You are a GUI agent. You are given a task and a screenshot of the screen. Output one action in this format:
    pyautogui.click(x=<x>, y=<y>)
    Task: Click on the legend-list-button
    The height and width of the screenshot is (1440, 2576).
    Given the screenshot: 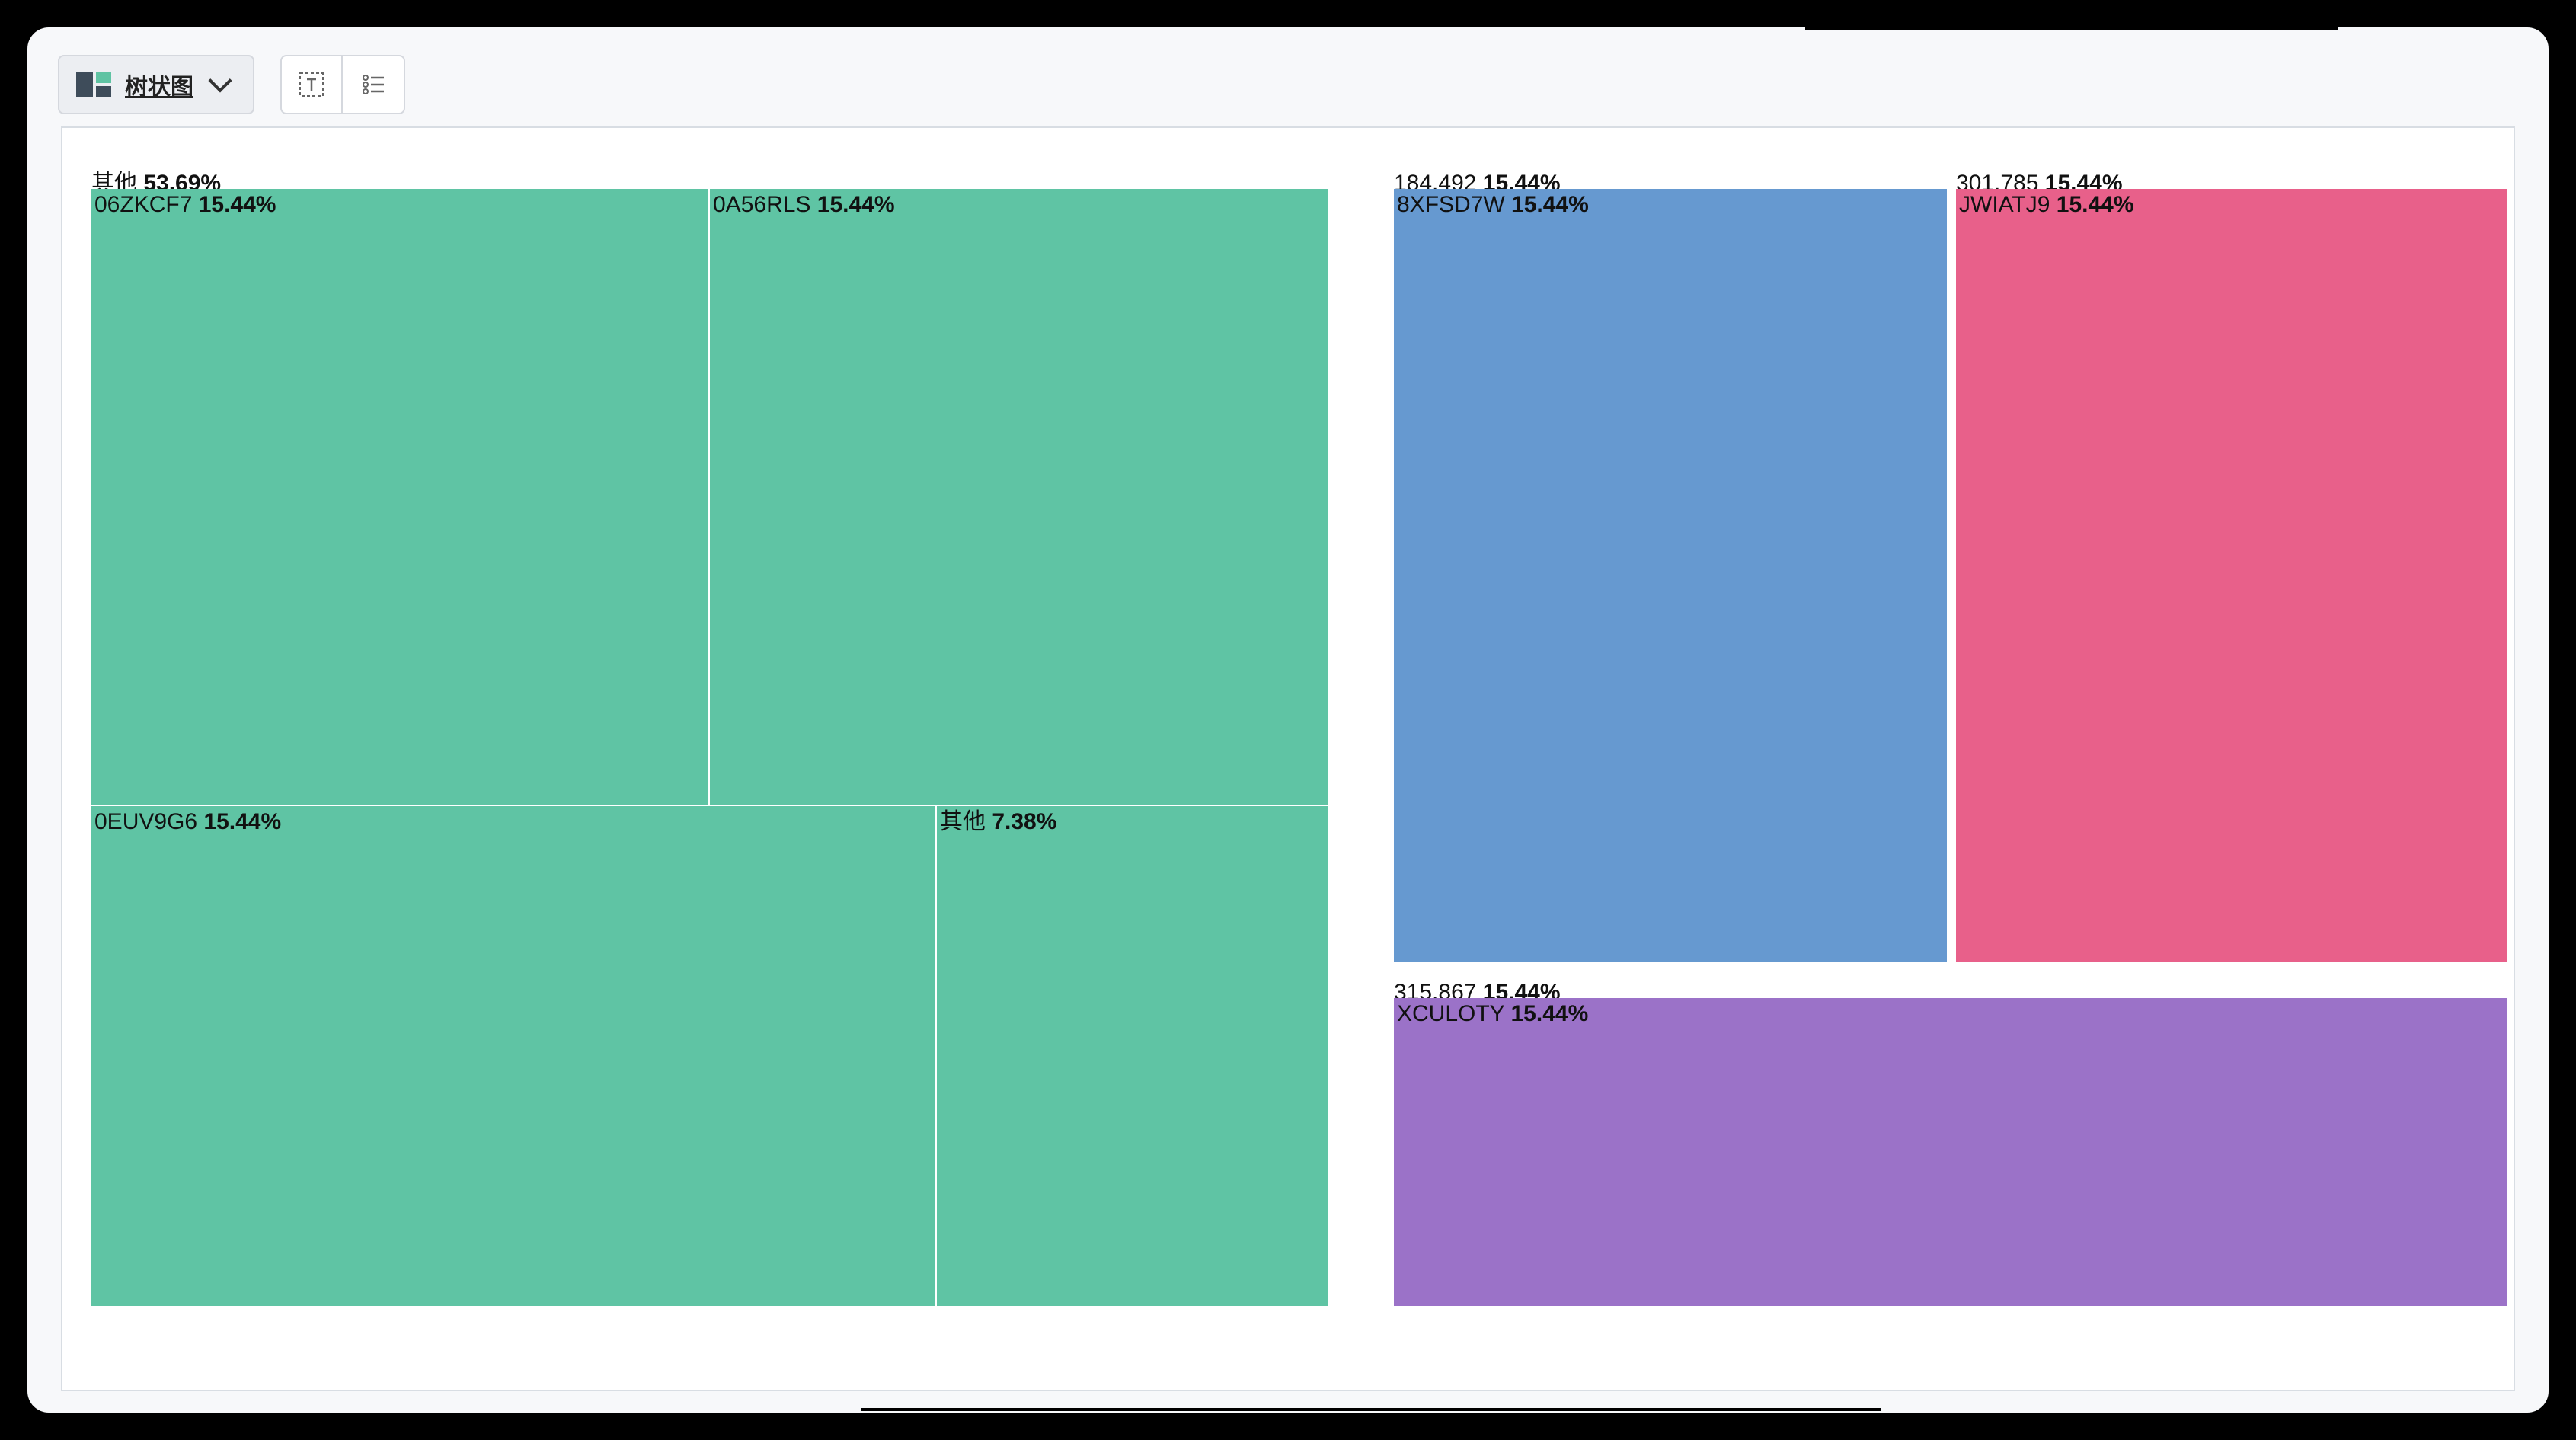 What is the action you would take?
    pyautogui.click(x=374, y=84)
    